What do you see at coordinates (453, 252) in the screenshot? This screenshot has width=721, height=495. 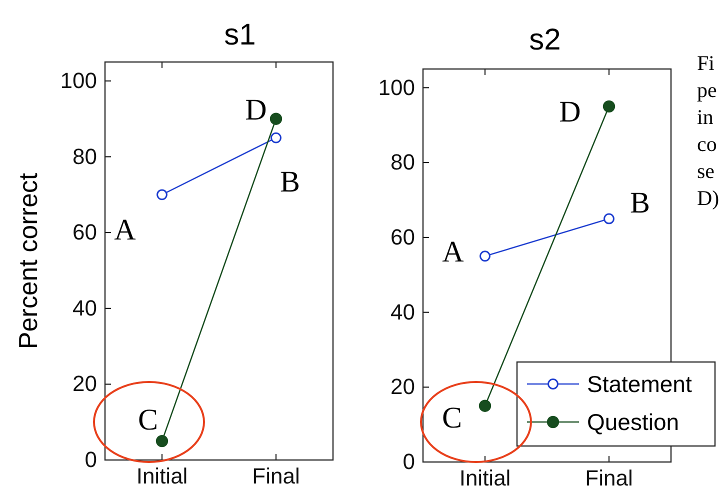 I see `text: A` at bounding box center [453, 252].